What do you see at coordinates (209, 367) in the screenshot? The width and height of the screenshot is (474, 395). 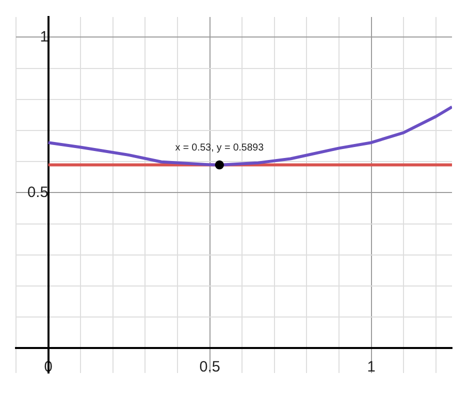 I see `x-tick-label: 0.5` at bounding box center [209, 367].